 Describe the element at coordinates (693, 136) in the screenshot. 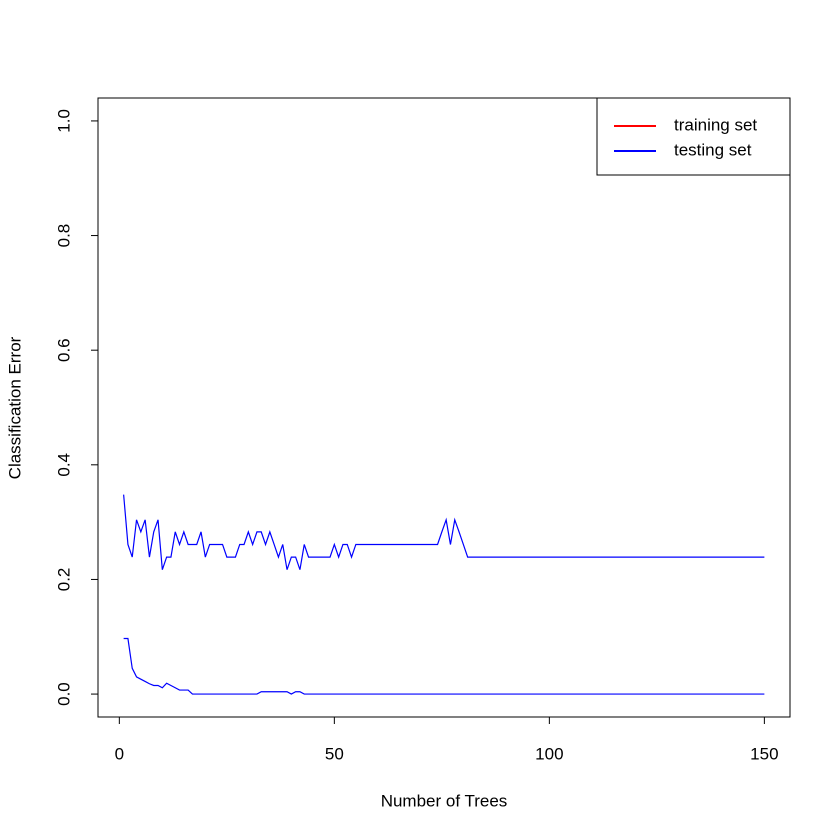

I see `legend-box` at that location.